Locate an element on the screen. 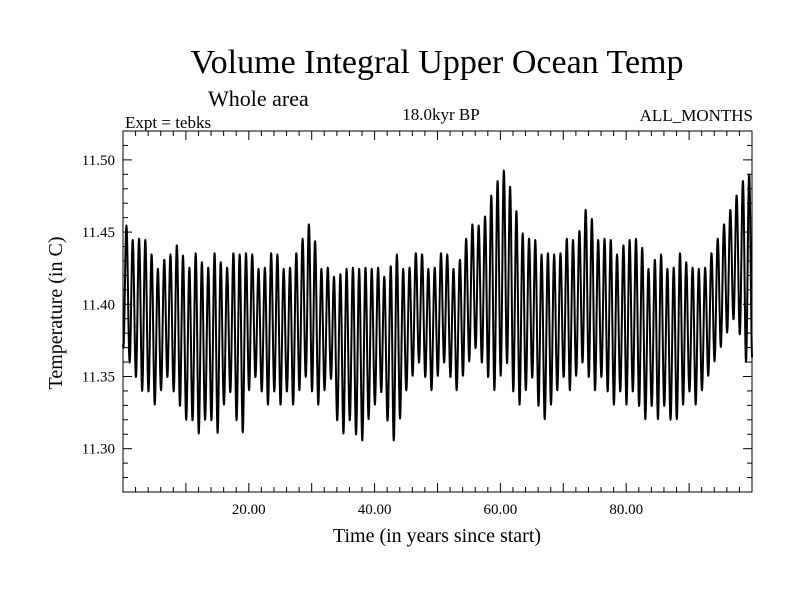 Image resolution: width=800 pixels, height=600 pixels. y-tick-label: 11.30 is located at coordinates (98, 450).